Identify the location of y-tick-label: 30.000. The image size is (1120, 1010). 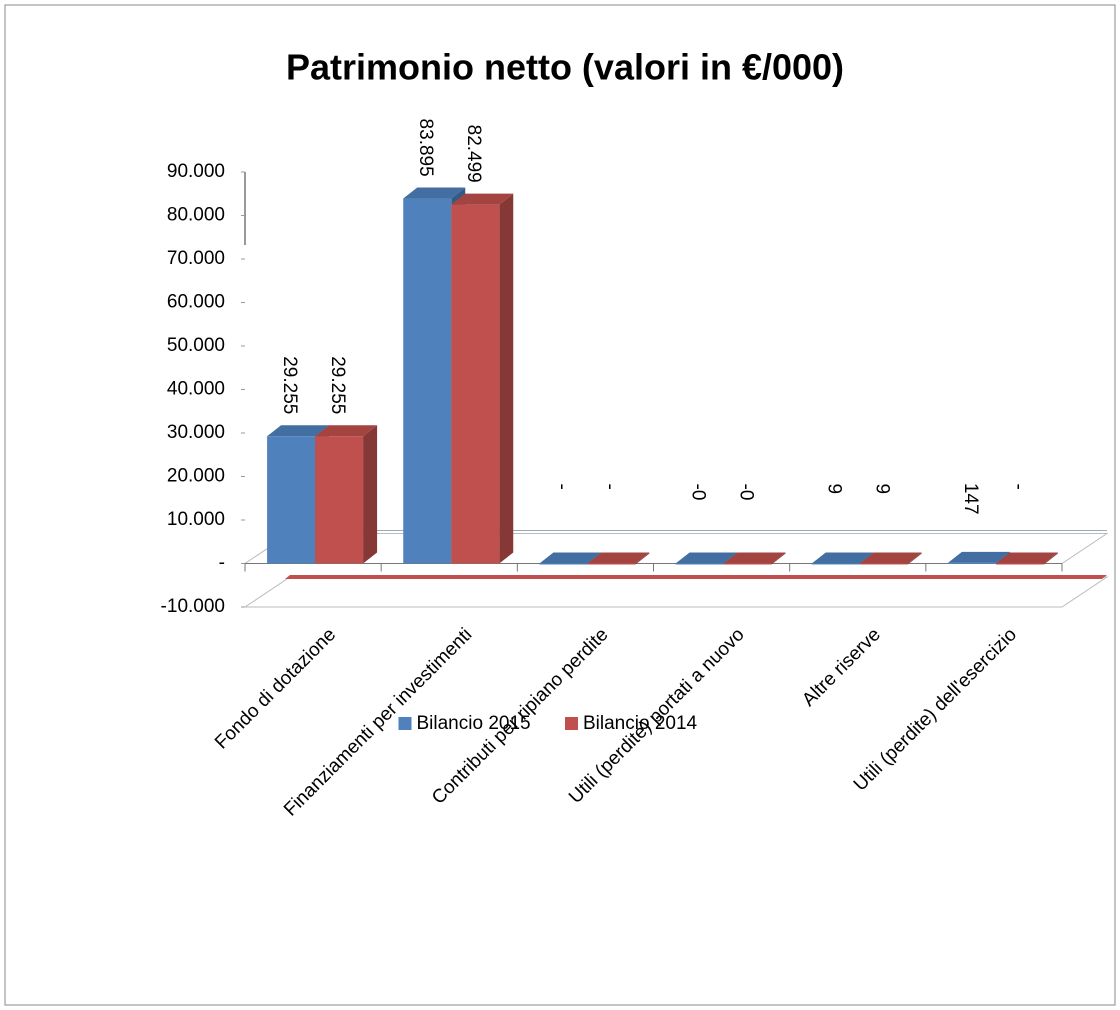
(196, 432).